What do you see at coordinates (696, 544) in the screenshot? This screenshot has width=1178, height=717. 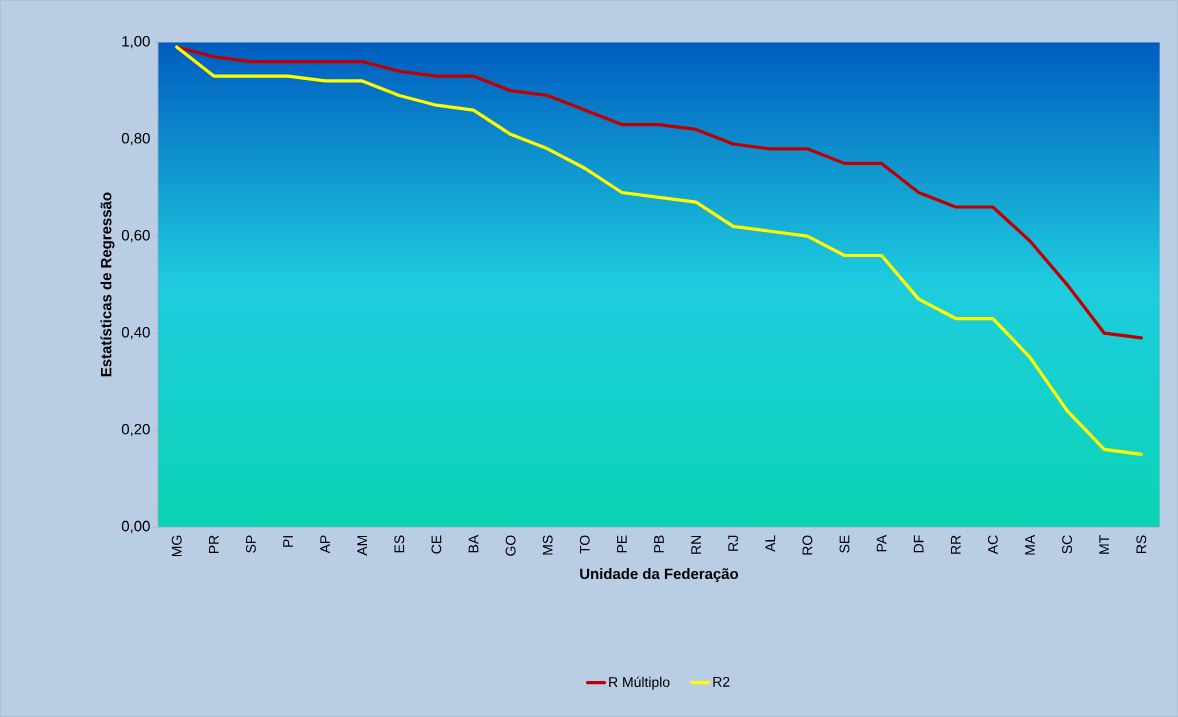 I see `x-tick-label: RN` at bounding box center [696, 544].